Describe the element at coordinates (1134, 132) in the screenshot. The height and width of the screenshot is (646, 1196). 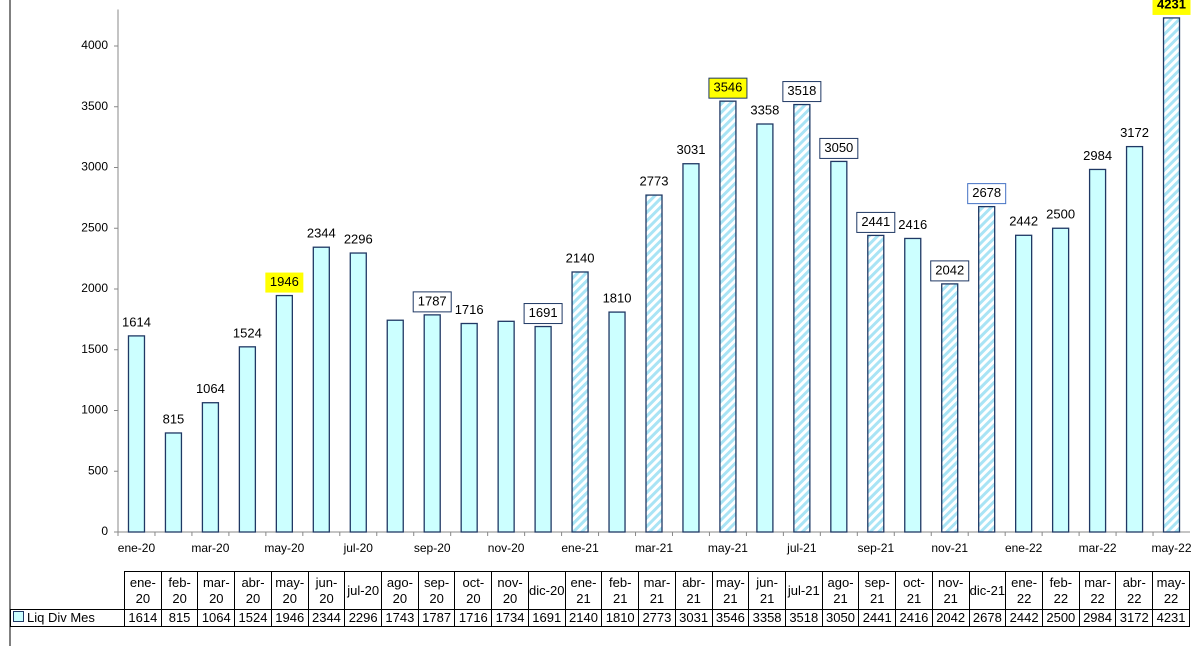
I see `data-label: 3172` at that location.